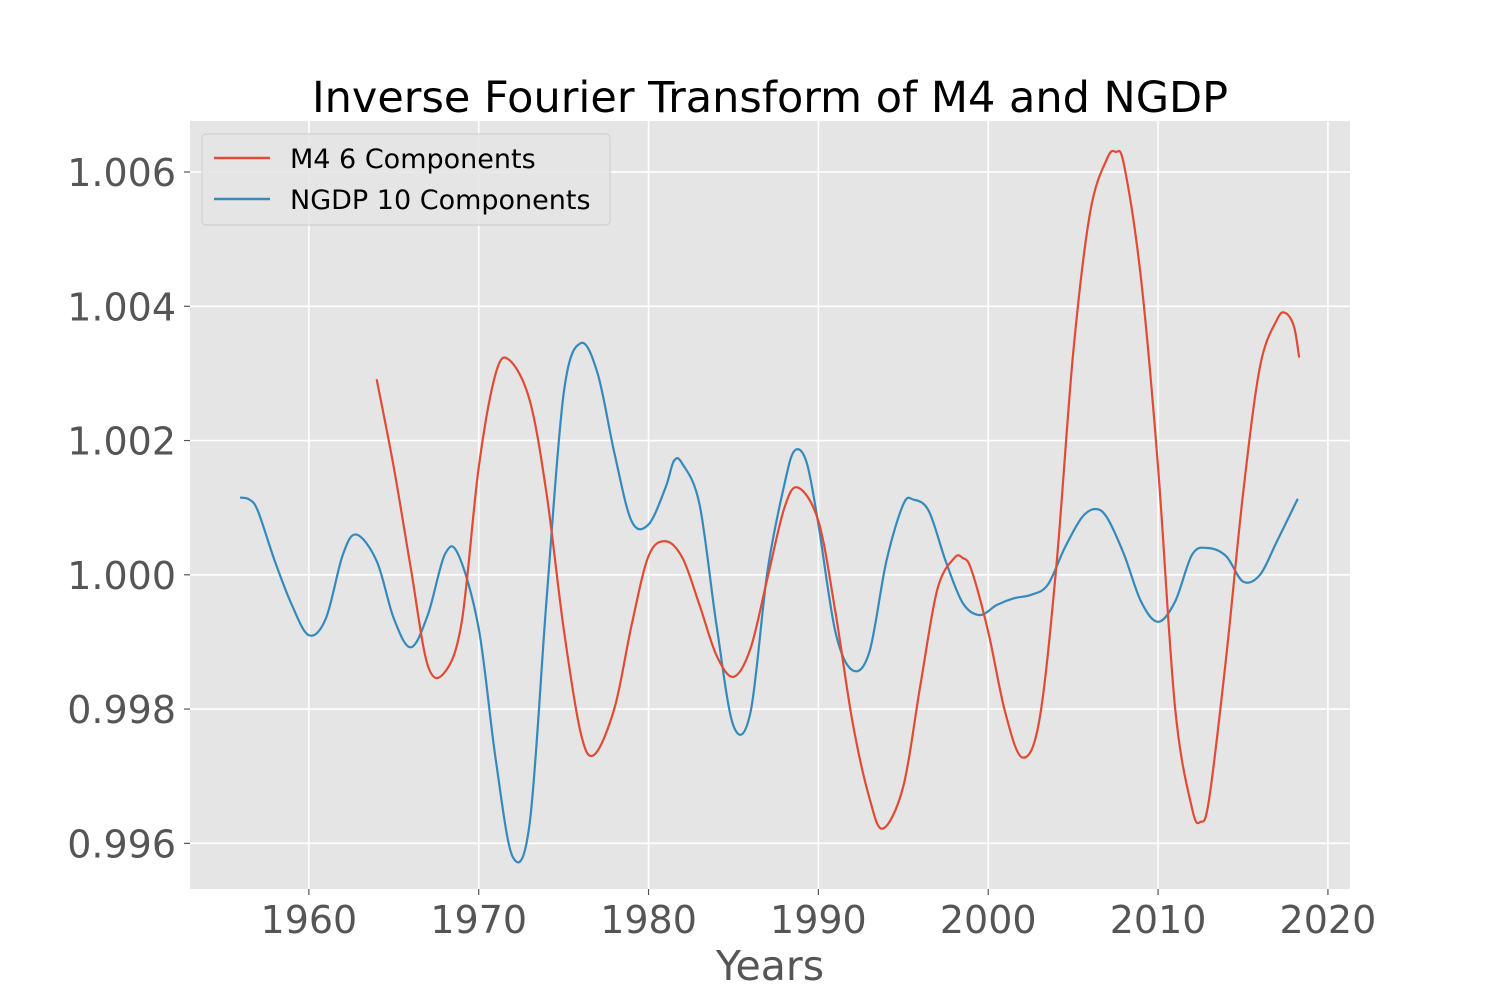 The height and width of the screenshot is (1004, 1500). I want to click on legend-label-ngdp: NGDP 10 Components, so click(440, 200).